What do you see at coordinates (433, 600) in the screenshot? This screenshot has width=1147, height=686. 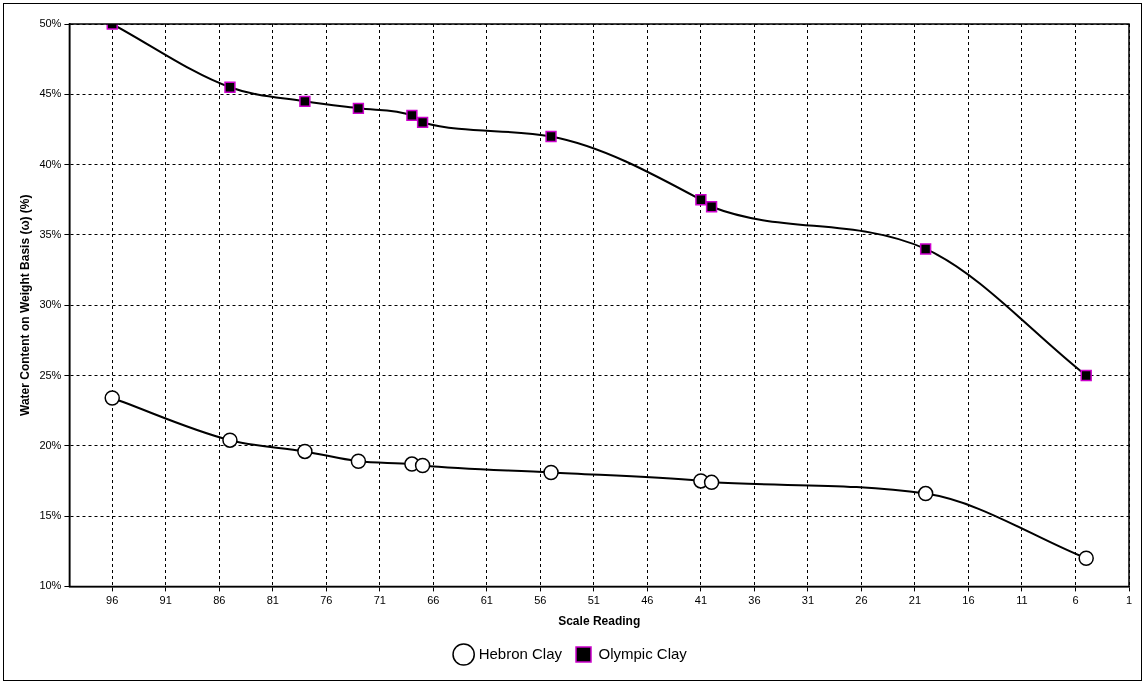 I see `x-tick-label: 66` at bounding box center [433, 600].